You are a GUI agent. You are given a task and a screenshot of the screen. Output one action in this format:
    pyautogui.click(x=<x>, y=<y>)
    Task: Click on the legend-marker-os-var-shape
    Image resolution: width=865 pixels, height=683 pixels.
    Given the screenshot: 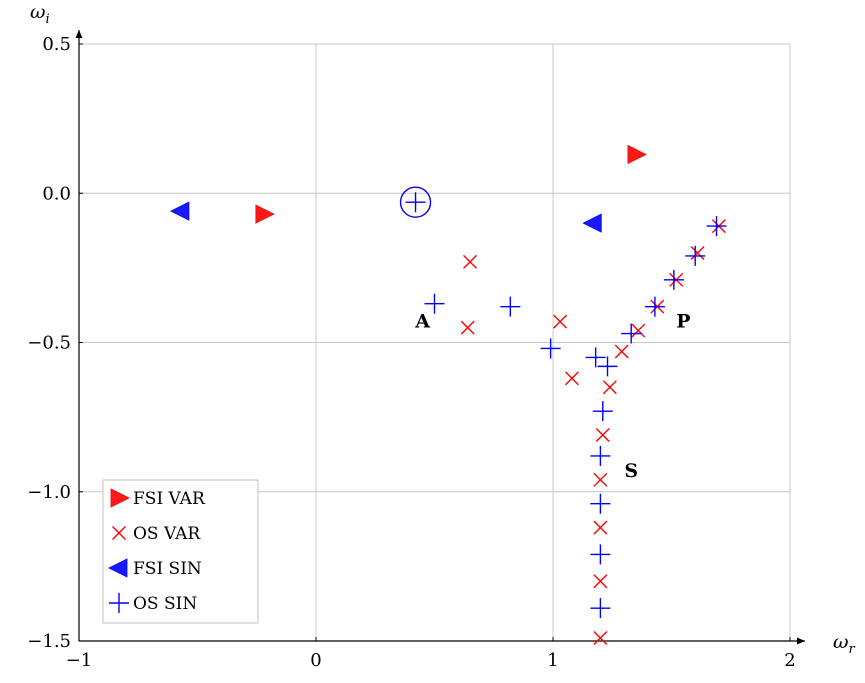 What is the action you would take?
    pyautogui.click(x=119, y=533)
    